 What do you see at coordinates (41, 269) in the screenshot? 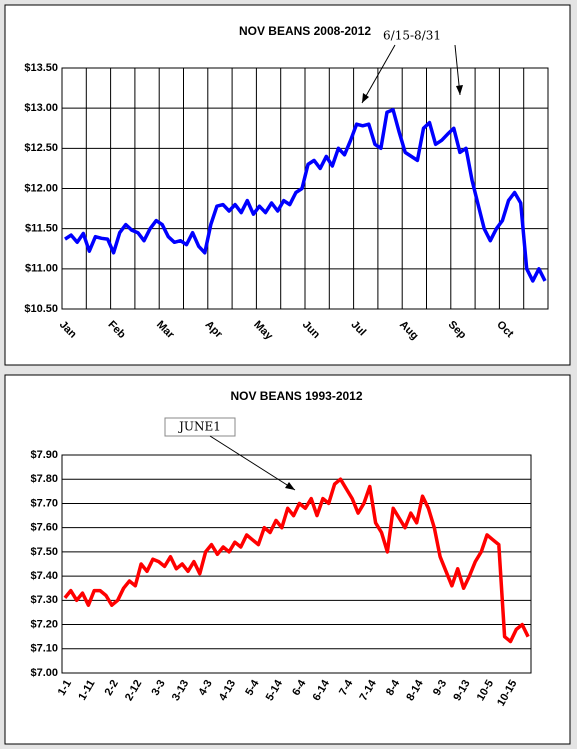
I see `y-tick-label: $11.00` at bounding box center [41, 269].